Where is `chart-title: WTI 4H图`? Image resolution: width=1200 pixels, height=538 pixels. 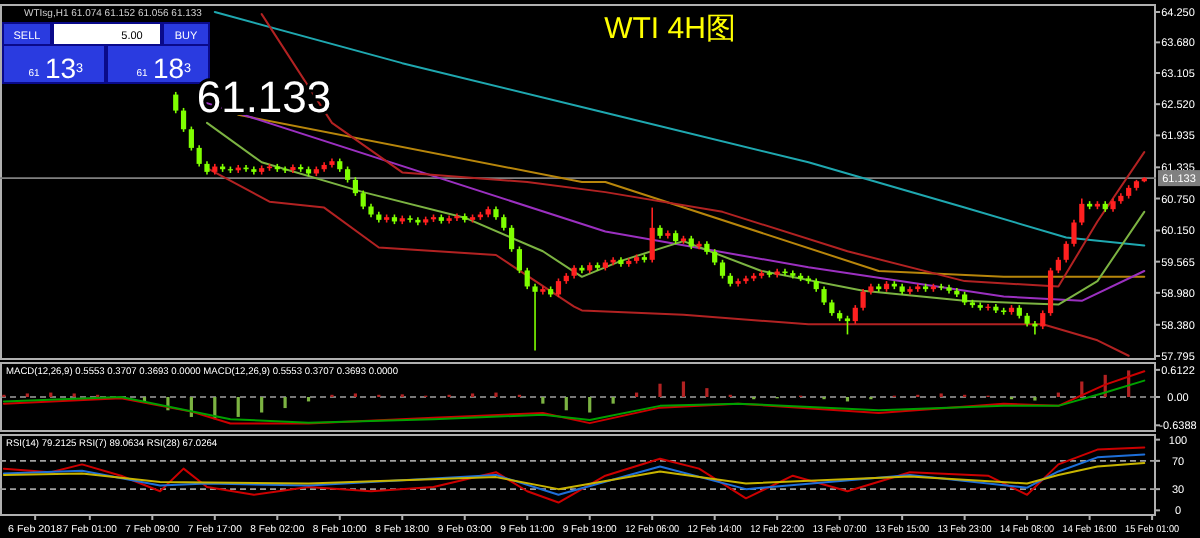 chart-title: WTI 4H图 is located at coordinates (670, 29).